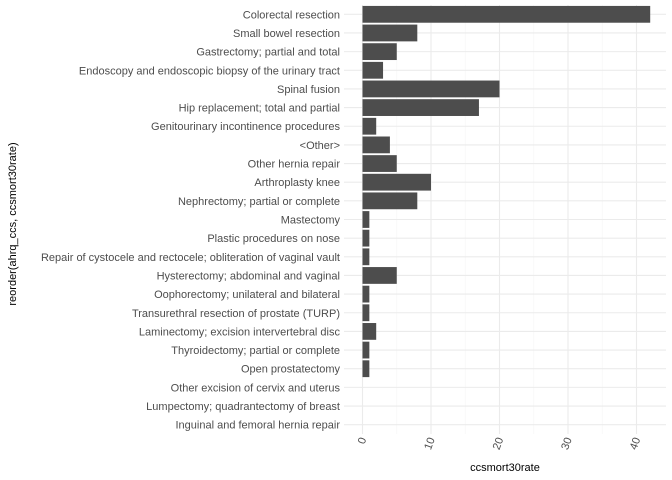 This screenshot has width=672, height=480. What do you see at coordinates (256, 388) in the screenshot?
I see `y-tick-label: Other excision of cervix and uterus` at bounding box center [256, 388].